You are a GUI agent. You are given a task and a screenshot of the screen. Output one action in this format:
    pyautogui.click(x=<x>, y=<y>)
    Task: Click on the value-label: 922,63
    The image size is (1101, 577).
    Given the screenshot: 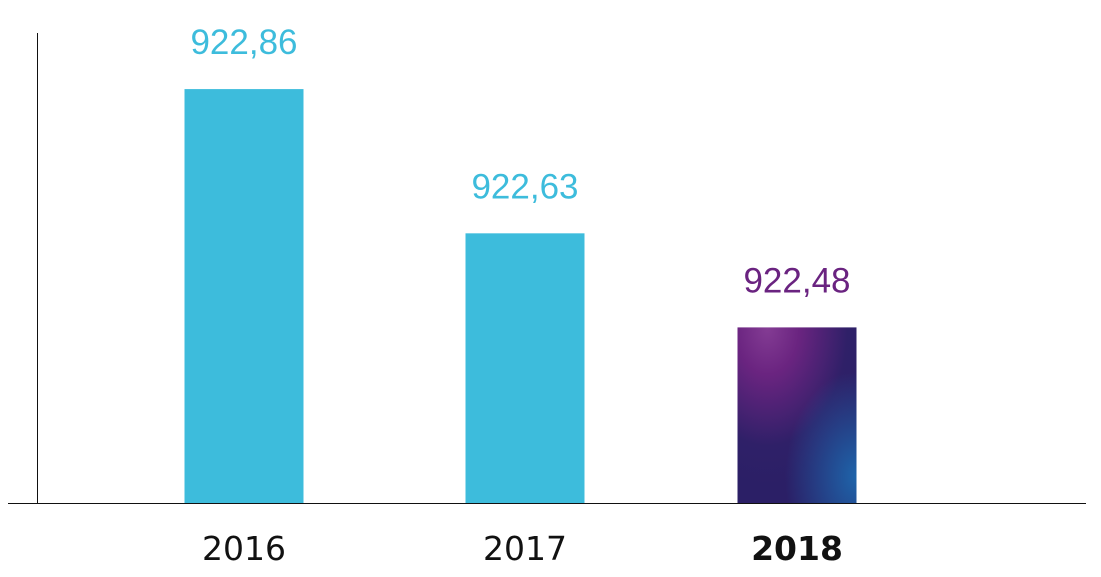 What is the action you would take?
    pyautogui.click(x=524, y=186)
    